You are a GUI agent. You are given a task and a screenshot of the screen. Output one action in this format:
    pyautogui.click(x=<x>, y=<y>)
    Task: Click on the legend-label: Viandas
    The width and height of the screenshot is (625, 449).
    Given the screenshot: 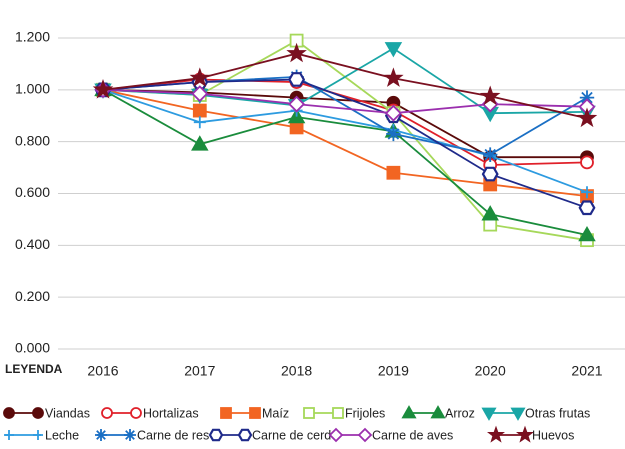 What is the action you would take?
    pyautogui.click(x=67, y=413)
    